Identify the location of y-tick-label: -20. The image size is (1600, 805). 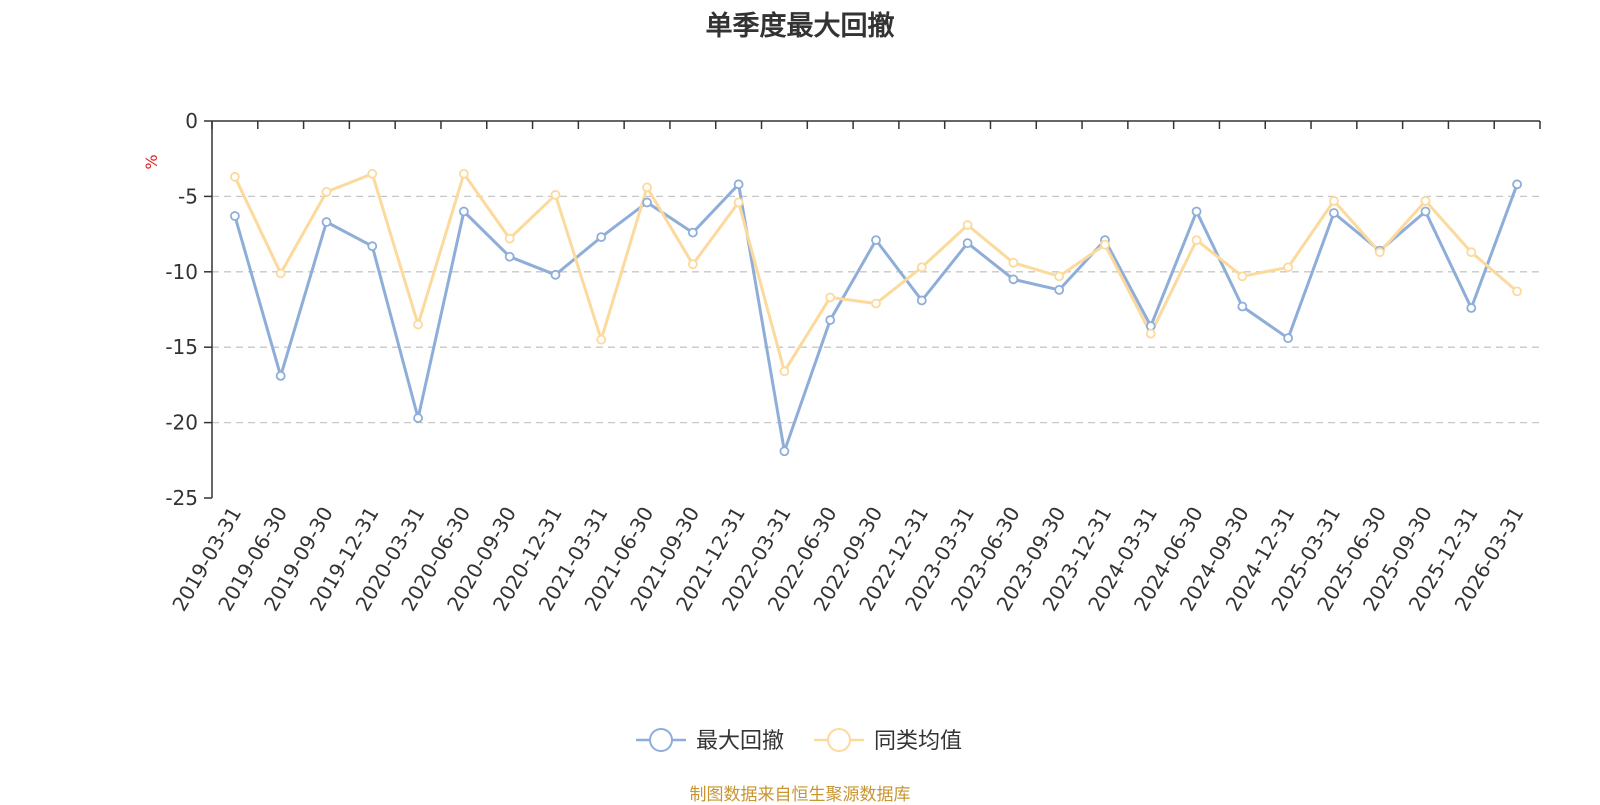
(181, 423).